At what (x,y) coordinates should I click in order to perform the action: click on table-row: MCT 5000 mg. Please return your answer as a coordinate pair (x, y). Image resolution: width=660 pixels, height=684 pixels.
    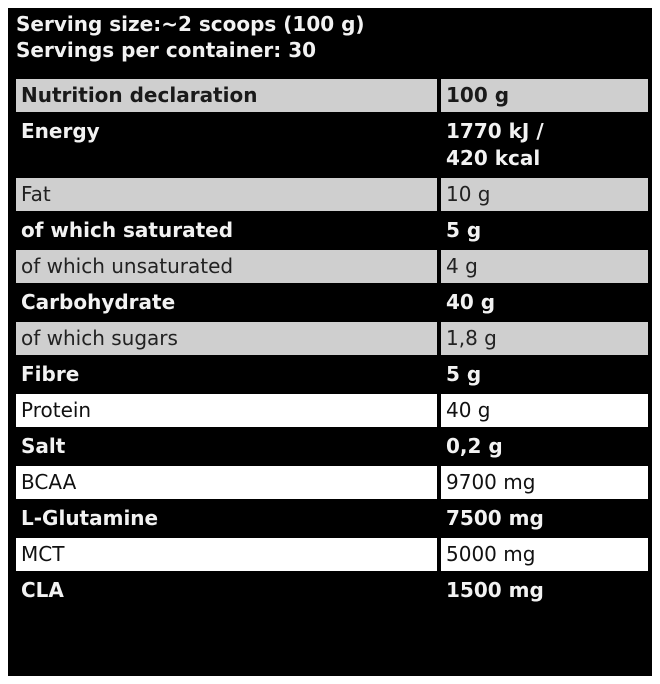
    Looking at the image, I should click on (332, 554).